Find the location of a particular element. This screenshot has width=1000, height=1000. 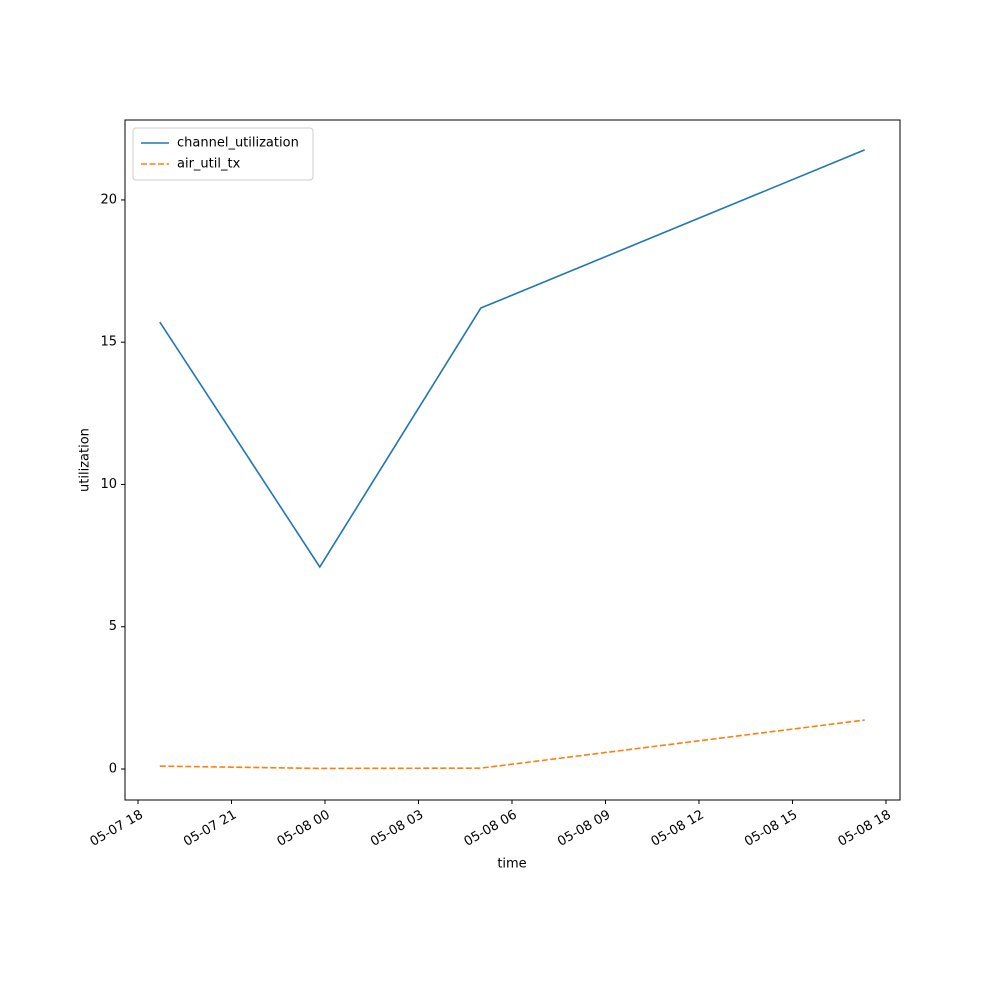

legend-box is located at coordinates (223, 154).